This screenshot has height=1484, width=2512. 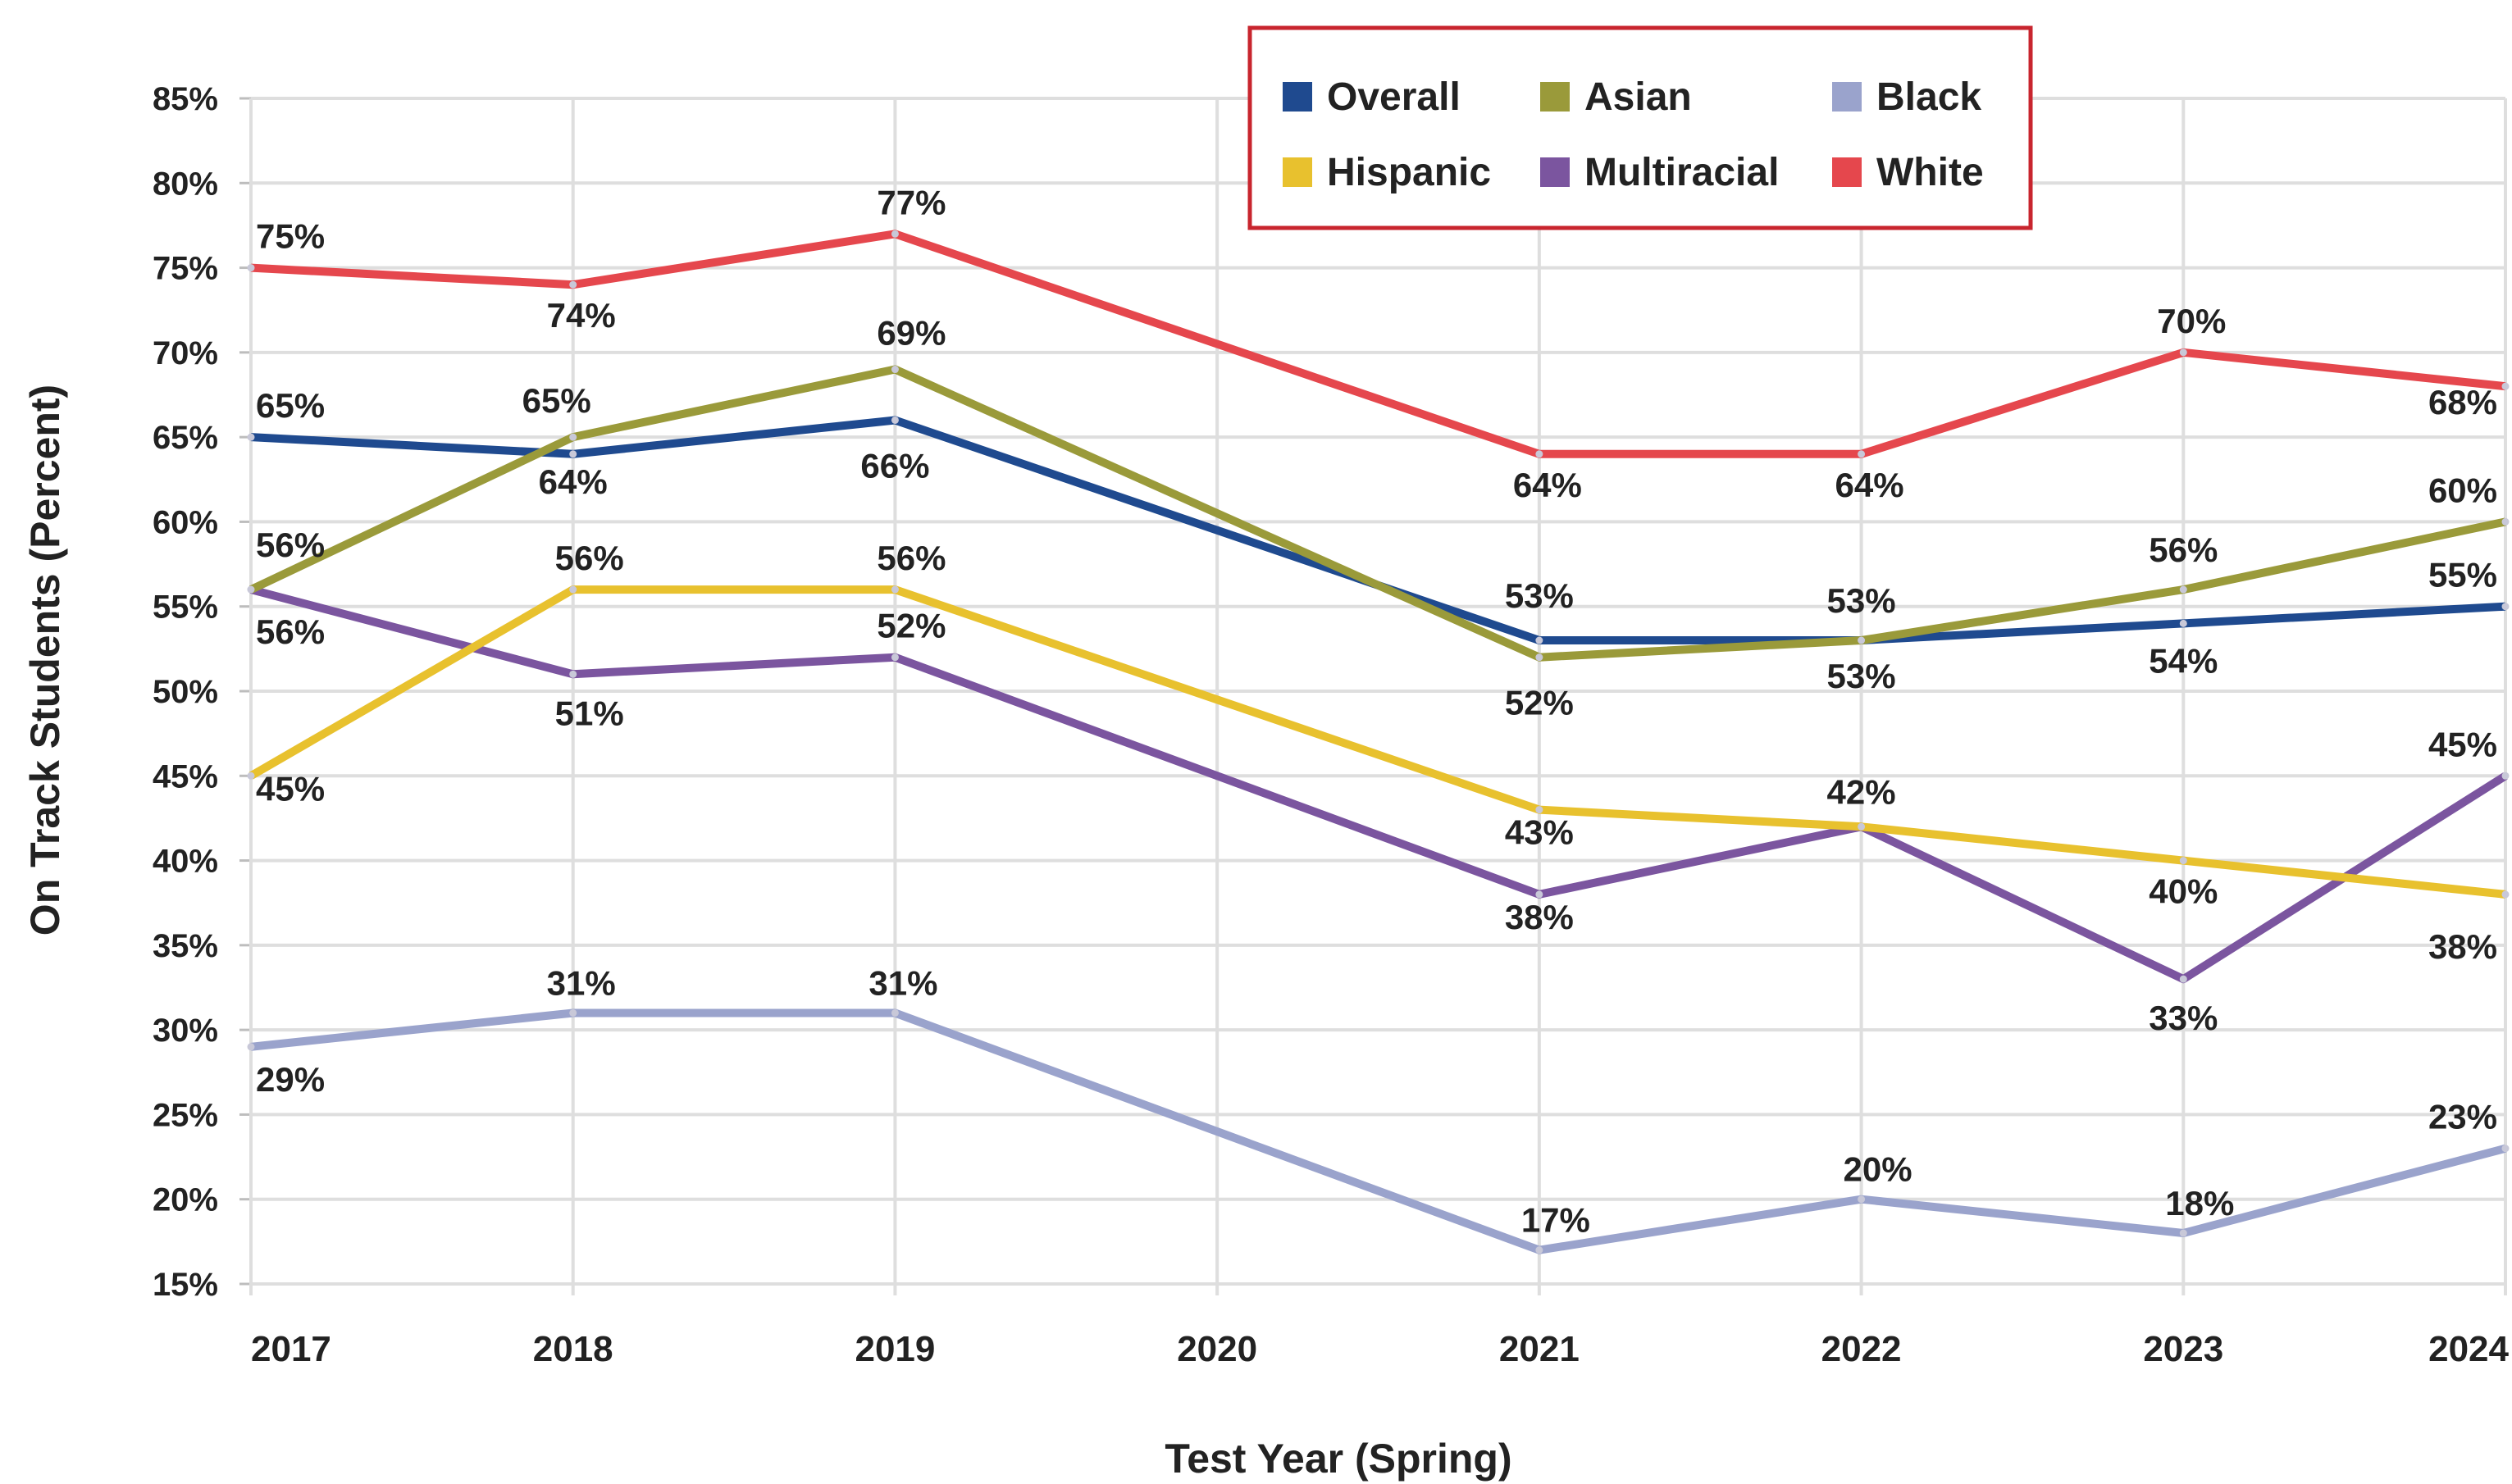 I want to click on y-tick-label: 45%, so click(x=185, y=776).